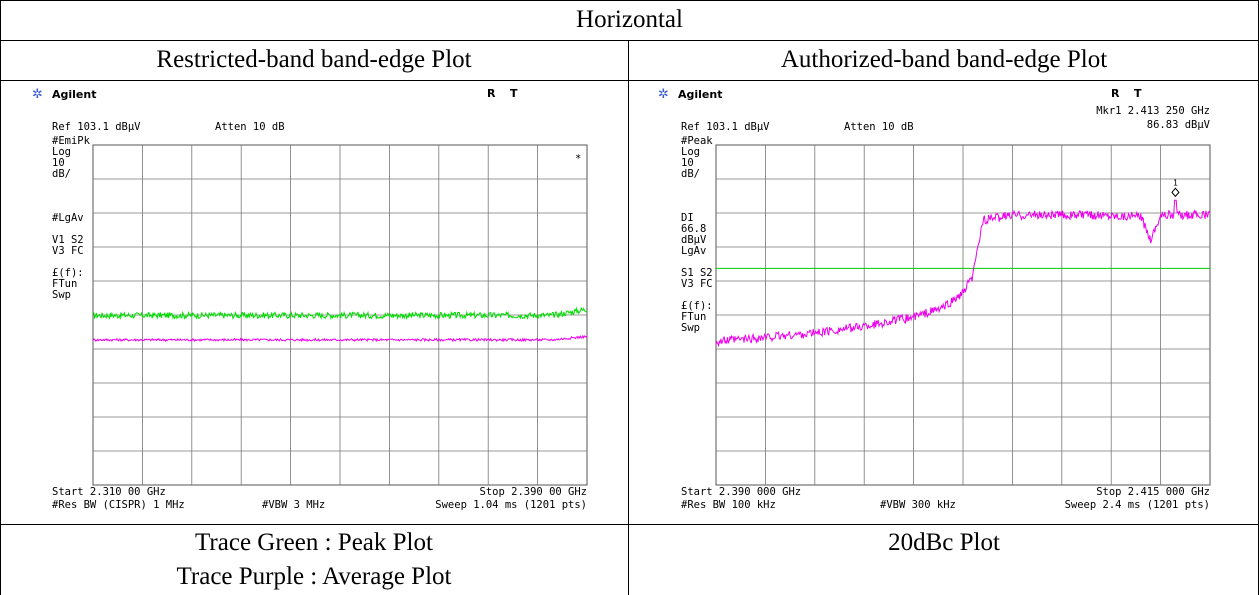 Image resolution: width=1259 pixels, height=595 pixels. I want to click on side-label: S1 S2, so click(697, 273).